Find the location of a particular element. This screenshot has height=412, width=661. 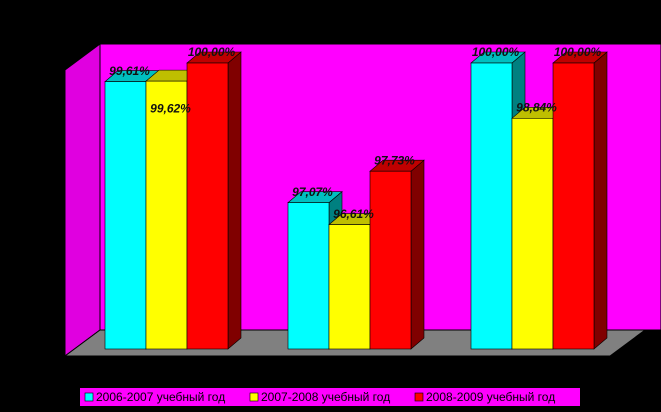

legend-label: 2008-2009 учебный год is located at coordinates (490, 397).